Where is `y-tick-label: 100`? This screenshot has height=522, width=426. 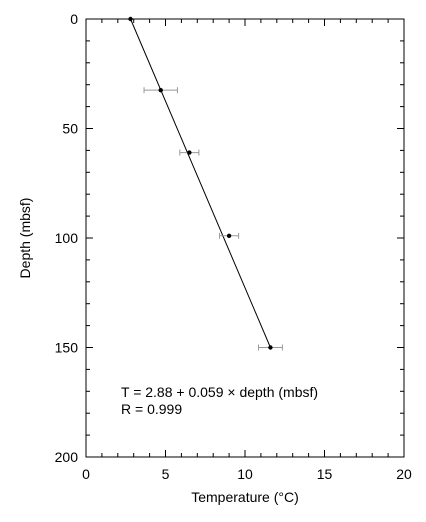
y-tick-label: 100 is located at coordinates (67, 238).